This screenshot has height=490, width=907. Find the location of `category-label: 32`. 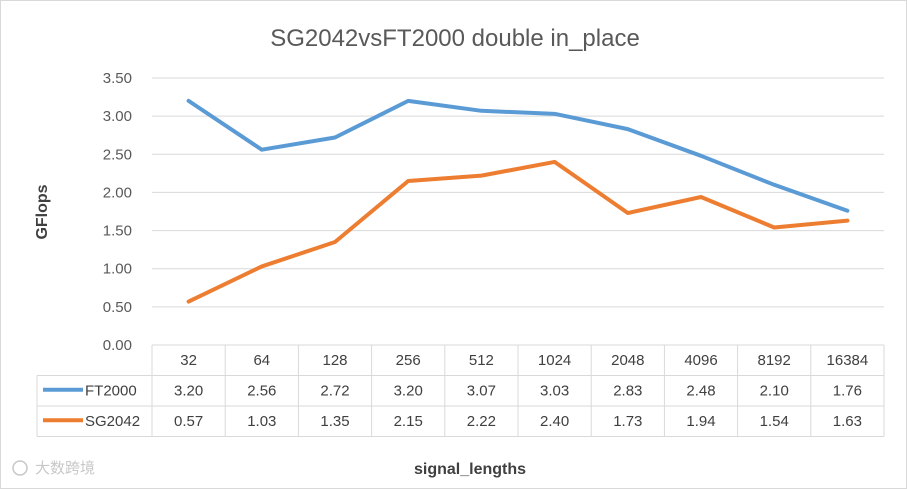

category-label: 32 is located at coordinates (188, 360).